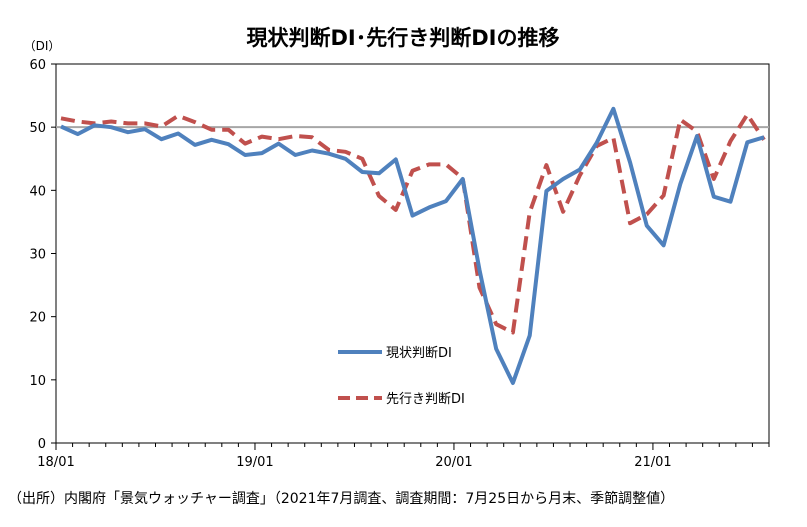  Describe the element at coordinates (419, 353) in the screenshot. I see `legend-label-0: 現状判断DI` at that location.